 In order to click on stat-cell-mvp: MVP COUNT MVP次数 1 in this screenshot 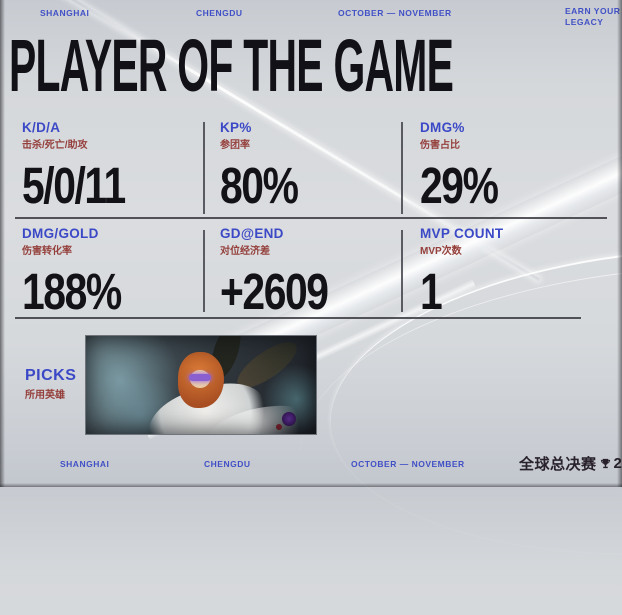, I will do `click(510, 273)`.